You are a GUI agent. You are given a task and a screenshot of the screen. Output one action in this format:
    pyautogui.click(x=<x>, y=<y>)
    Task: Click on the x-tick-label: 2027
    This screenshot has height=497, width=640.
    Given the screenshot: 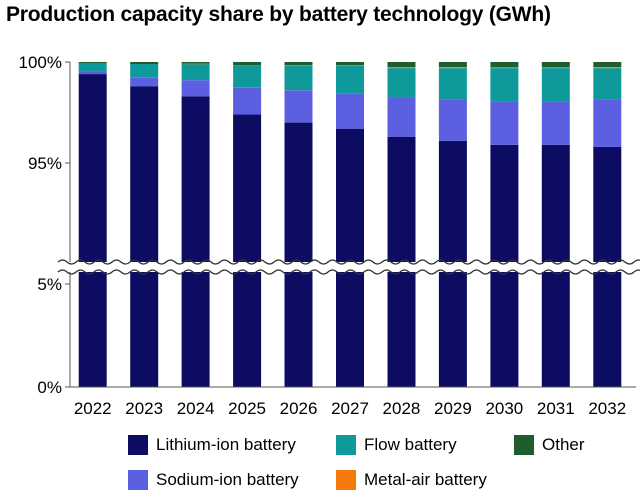 What is the action you would take?
    pyautogui.click(x=350, y=408)
    